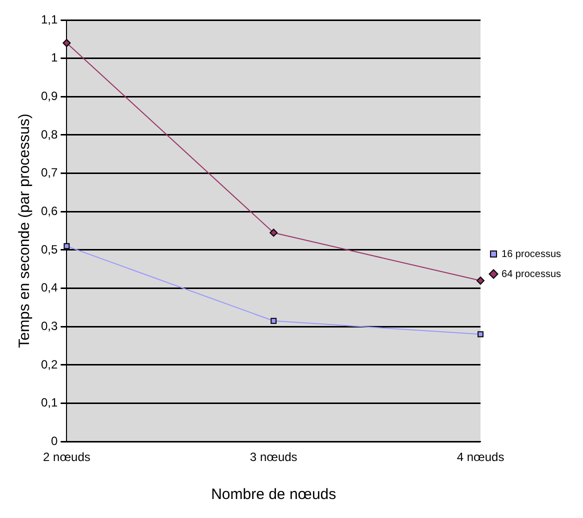 Image resolution: width=583 pixels, height=518 pixels. I want to click on y-tick-label: 0,3, so click(49, 325).